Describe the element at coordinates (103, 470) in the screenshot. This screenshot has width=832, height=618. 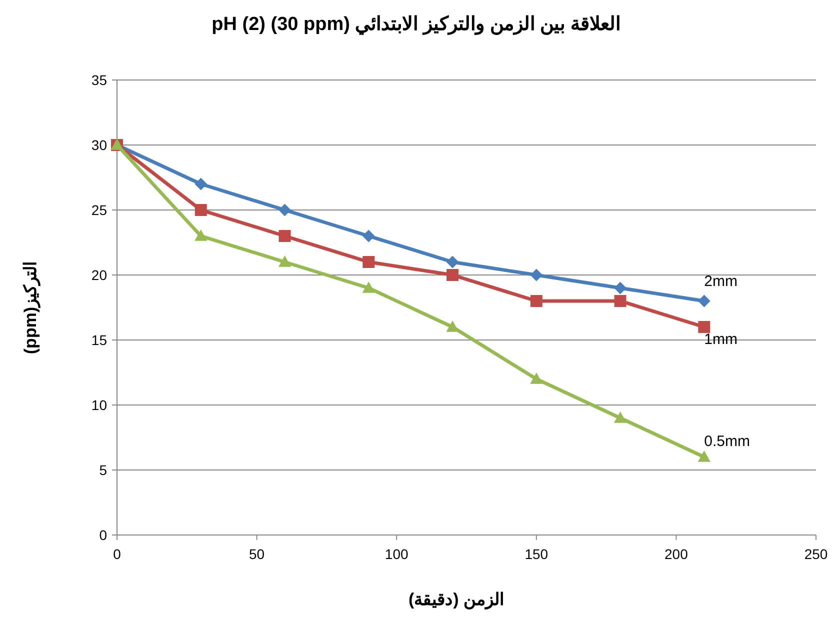
I see `y-tick-label: 5` at that location.